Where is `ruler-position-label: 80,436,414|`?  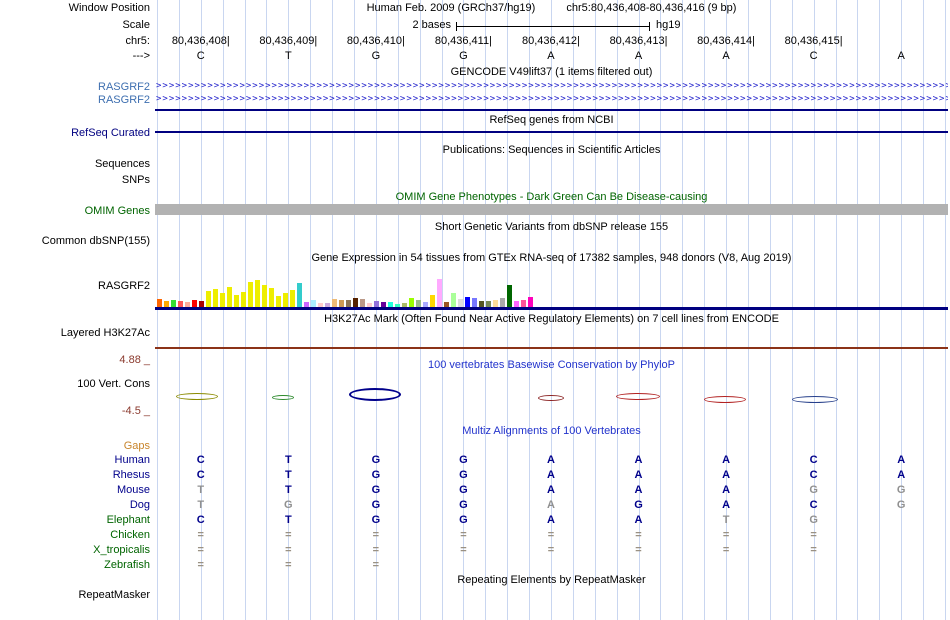 ruler-position-label: 80,436,414| is located at coordinates (726, 41).